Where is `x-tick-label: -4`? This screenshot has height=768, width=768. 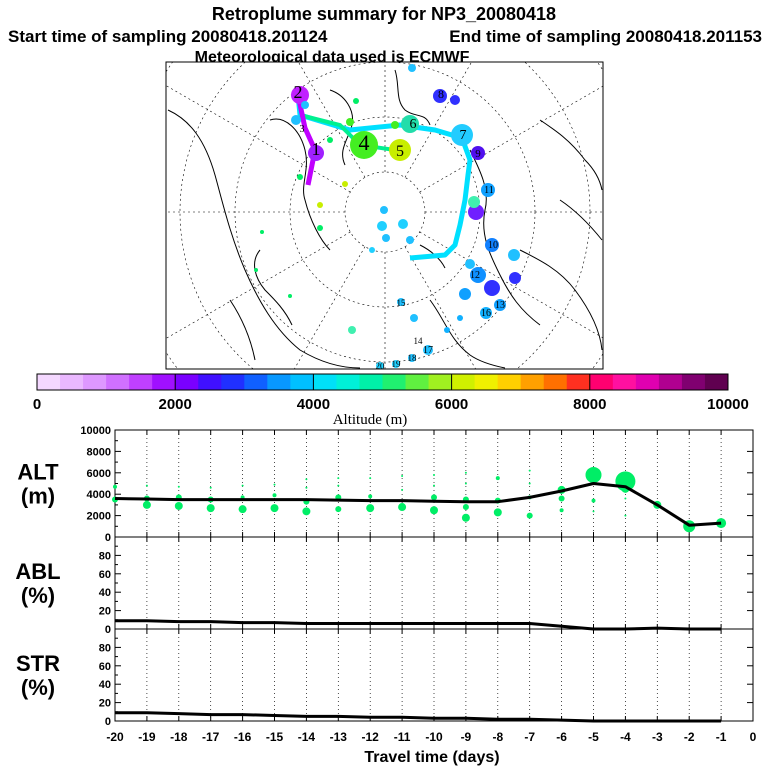
x-tick-label: -4 is located at coordinates (625, 737).